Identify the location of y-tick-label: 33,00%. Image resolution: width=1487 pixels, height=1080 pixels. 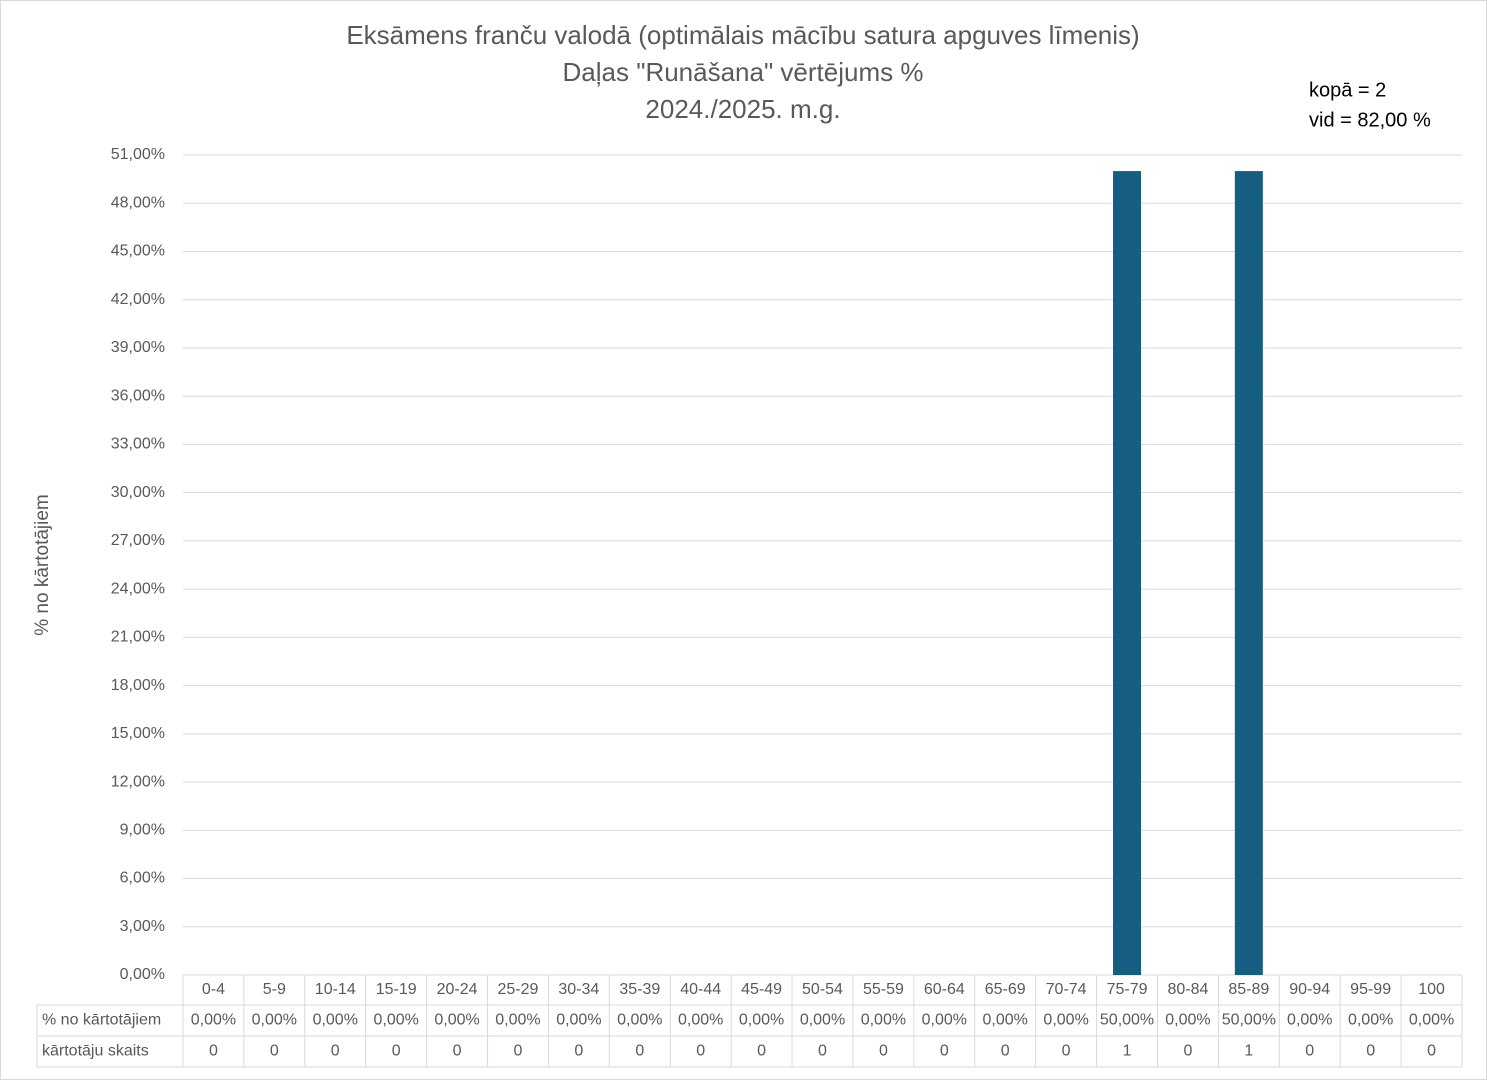
(138, 444).